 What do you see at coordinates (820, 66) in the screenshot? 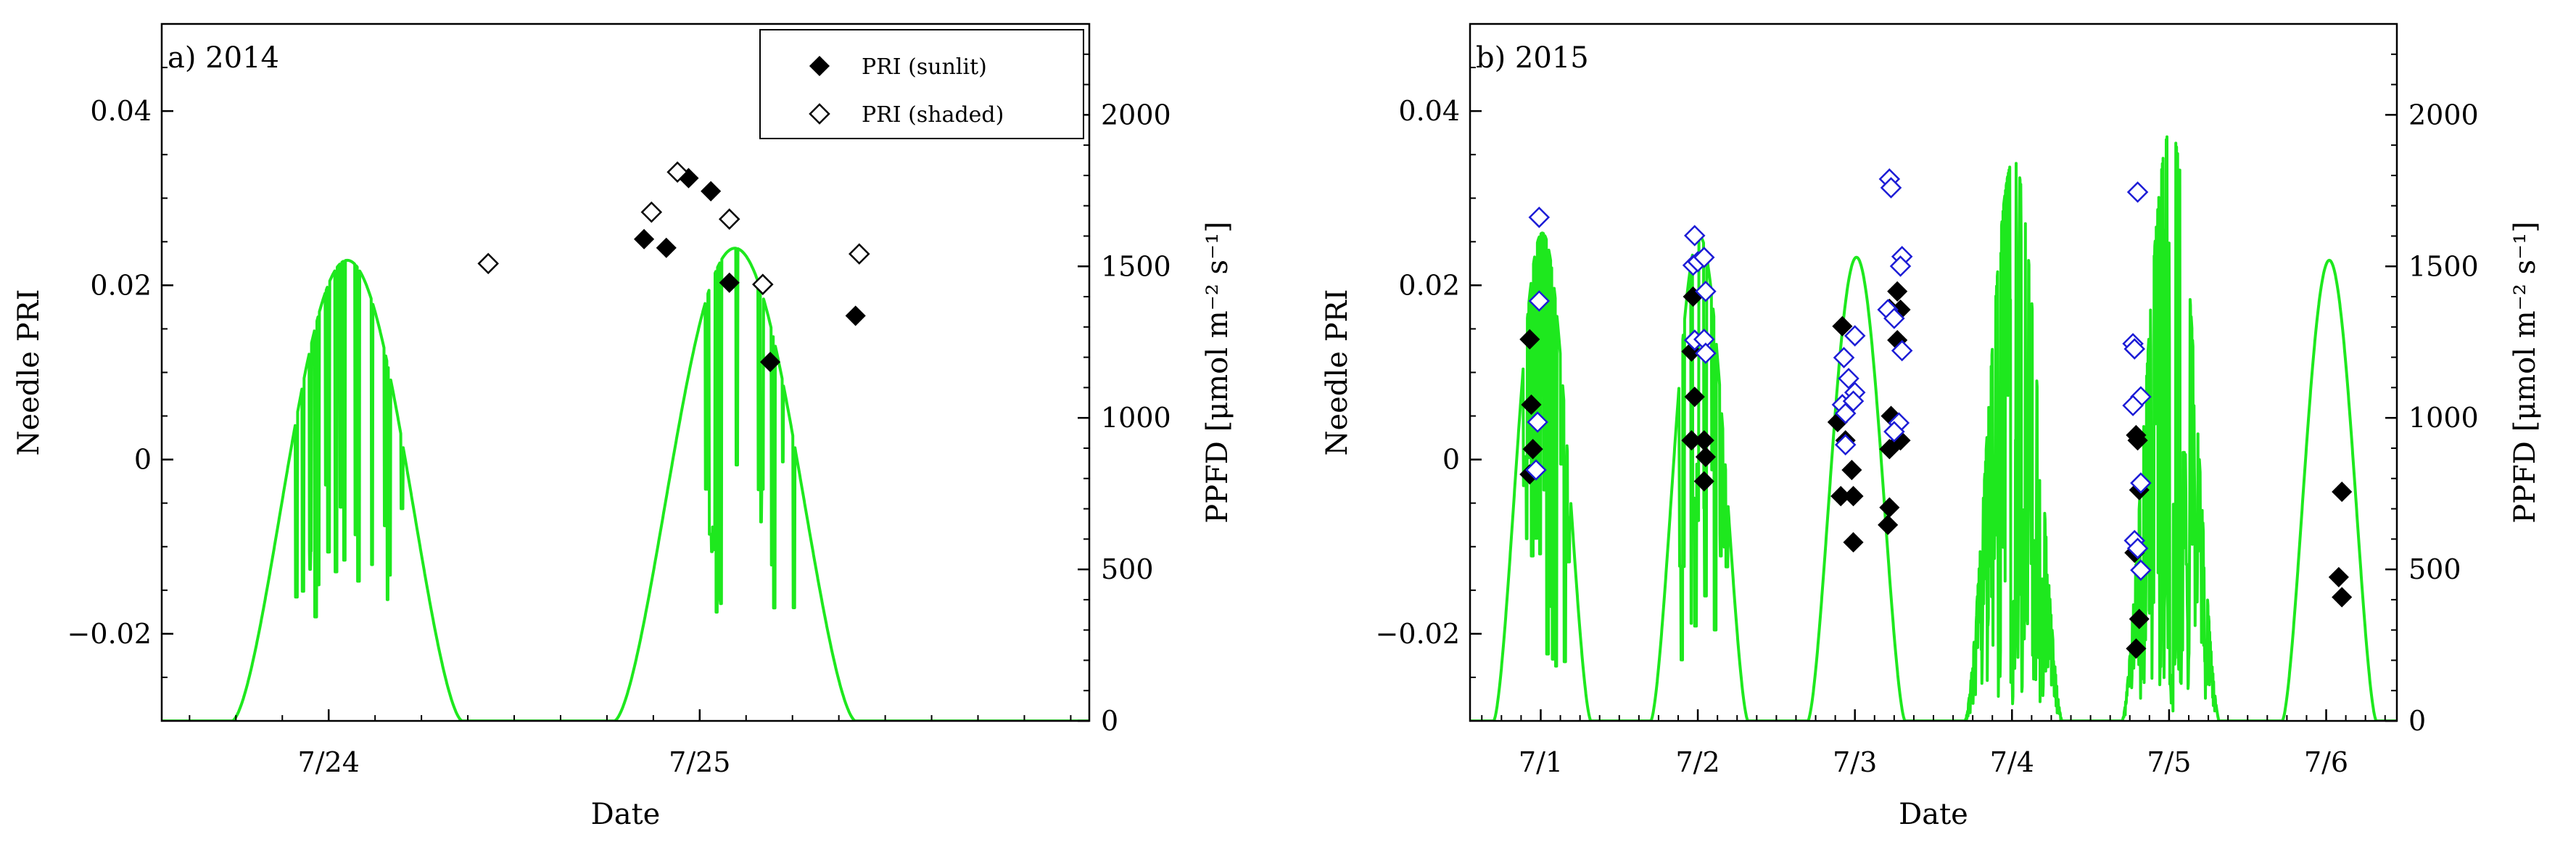
I see `legend-sunlit-marker` at bounding box center [820, 66].